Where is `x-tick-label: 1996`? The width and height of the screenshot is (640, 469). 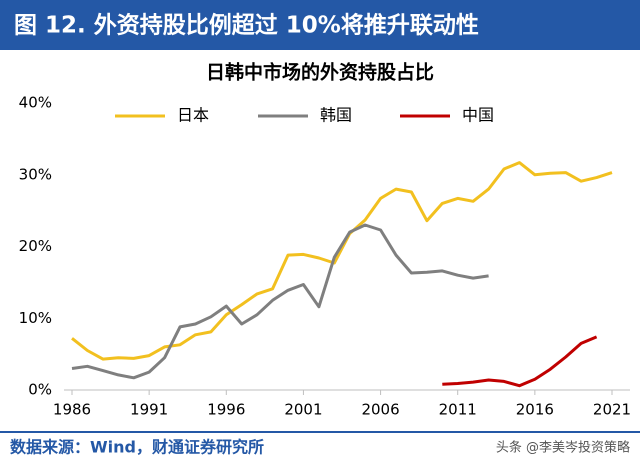 x-tick-label: 1996 is located at coordinates (226, 410).